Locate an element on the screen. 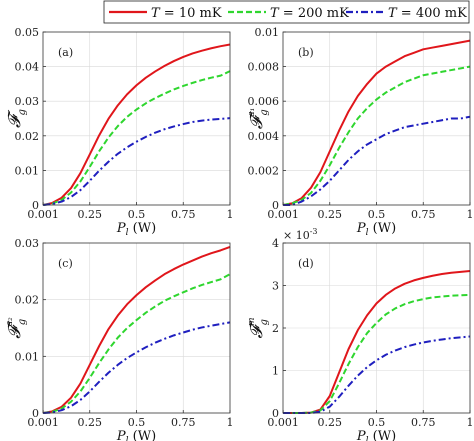 Image resolution: width=474 pixels, height=441 pixels. panel-label: (a) is located at coordinates (65, 52).